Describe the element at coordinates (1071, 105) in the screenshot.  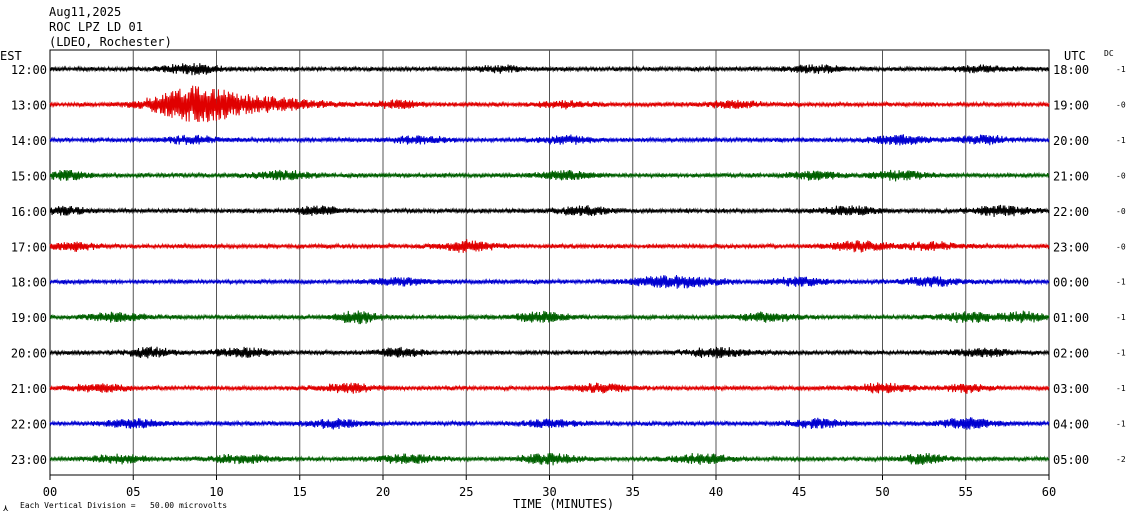
I see `utc-time-label: 19:00` at that location.